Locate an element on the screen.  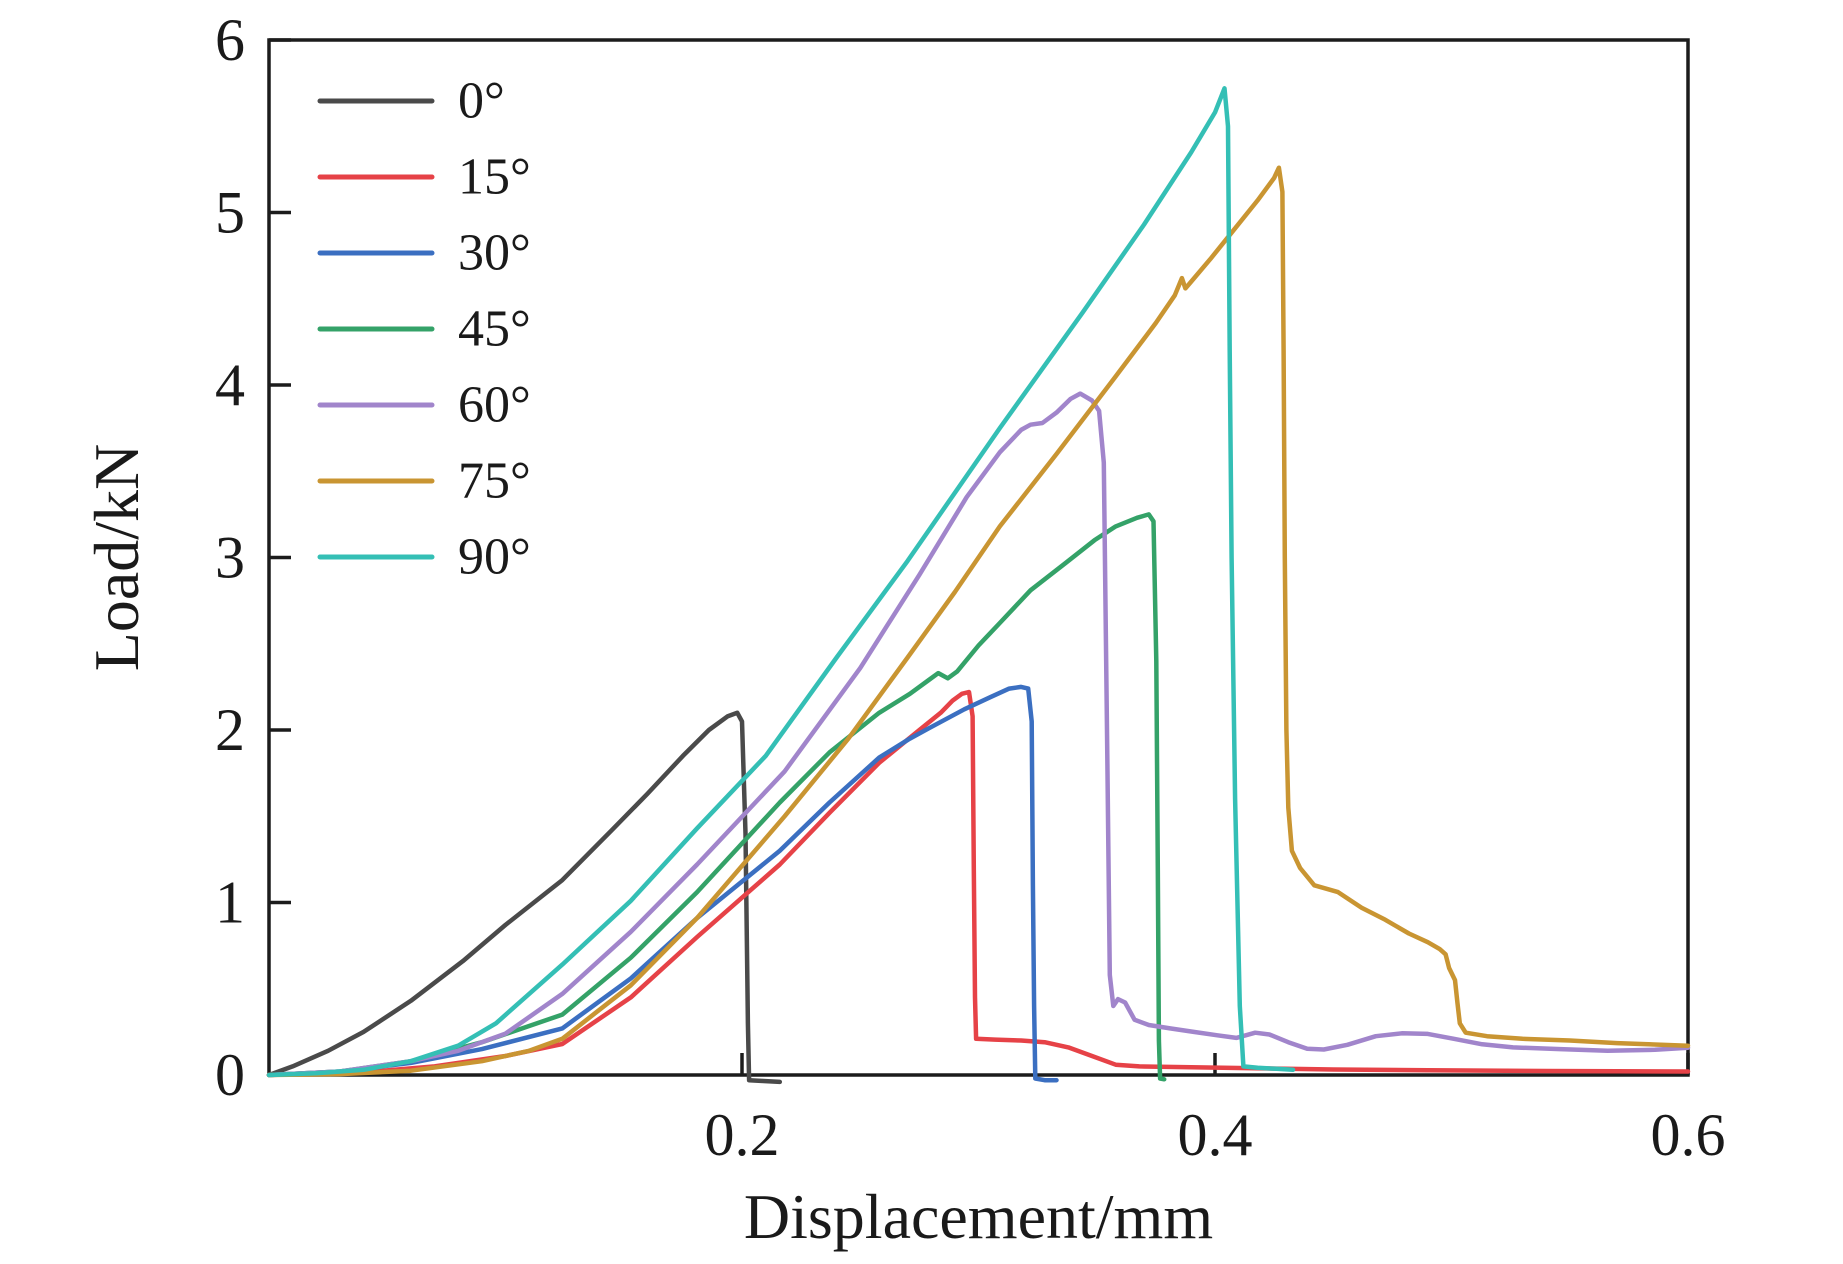
x-tick-label-0.6: 0.6 is located at coordinates (1688, 1135).